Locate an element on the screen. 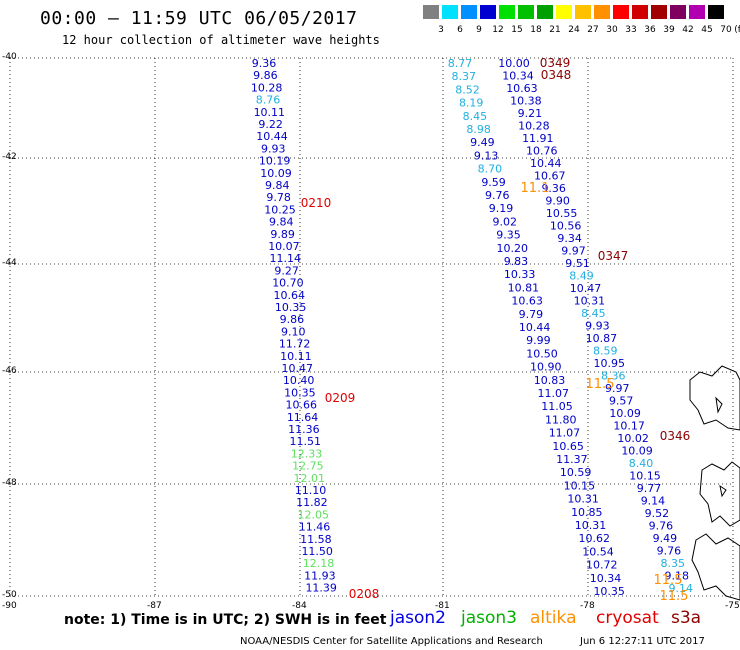 The height and width of the screenshot is (650, 740). wave-height-value: 11.10 is located at coordinates (311, 490).